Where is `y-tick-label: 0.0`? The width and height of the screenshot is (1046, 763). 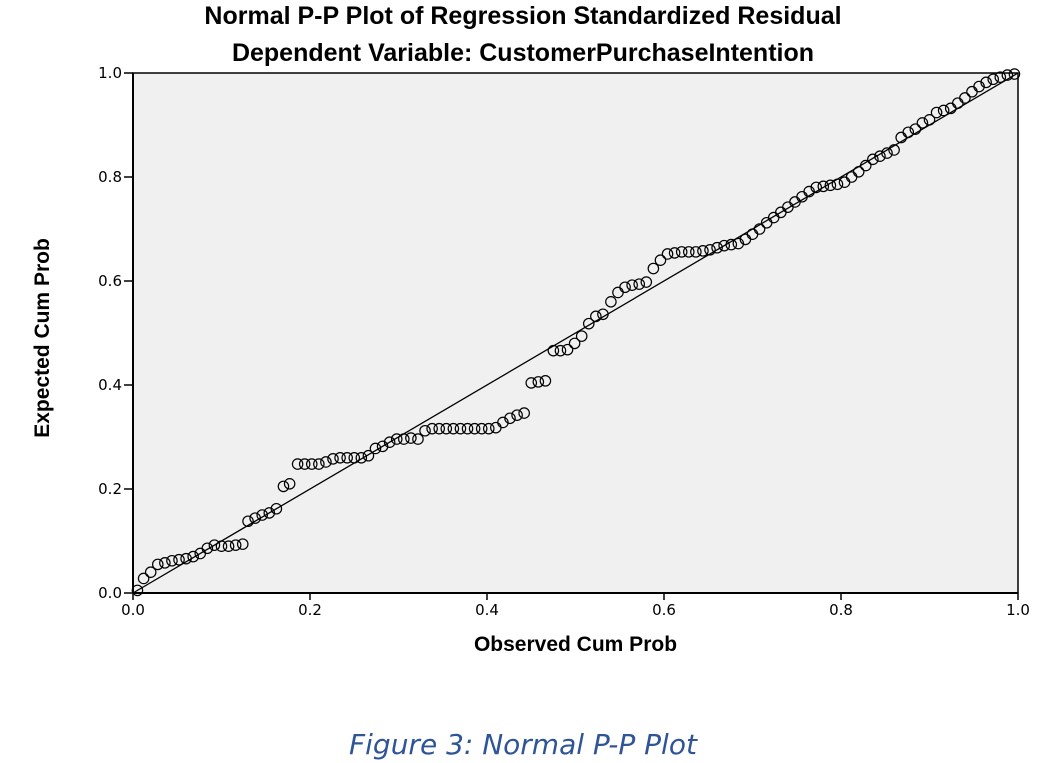 y-tick-label: 0.0 is located at coordinates (110, 593).